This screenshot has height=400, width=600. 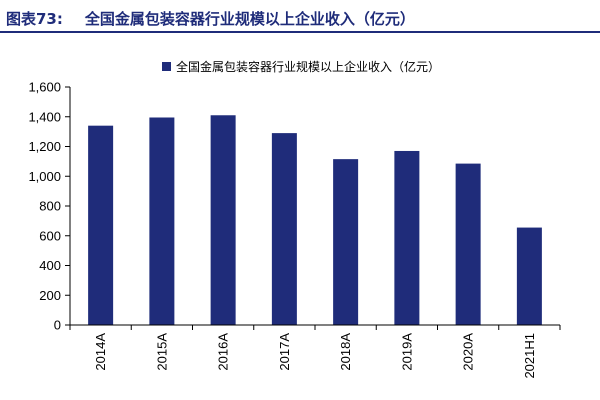 What do you see at coordinates (100, 352) in the screenshot?
I see `x-tick-label: 2014A` at bounding box center [100, 352].